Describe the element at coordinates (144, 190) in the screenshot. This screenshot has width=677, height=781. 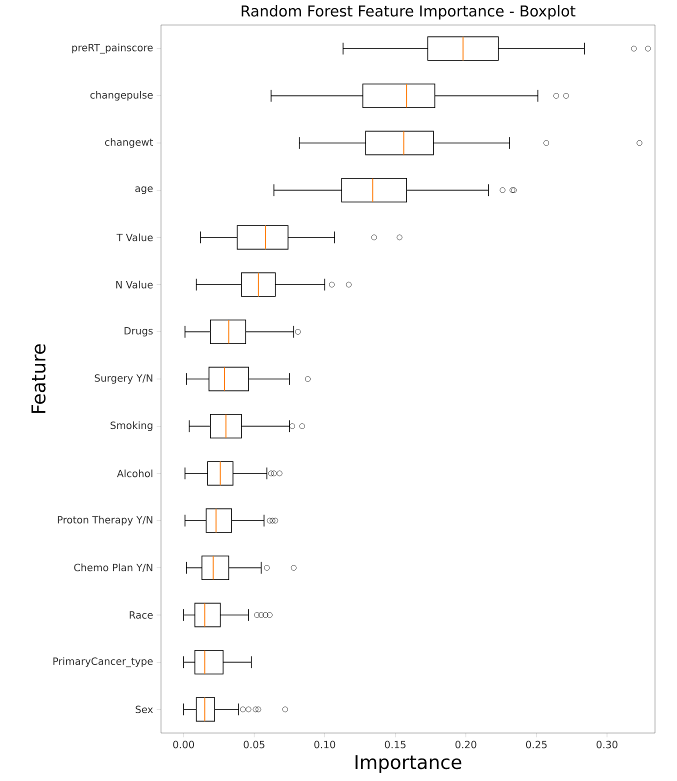
I see `y-tick-label: age` at that location.